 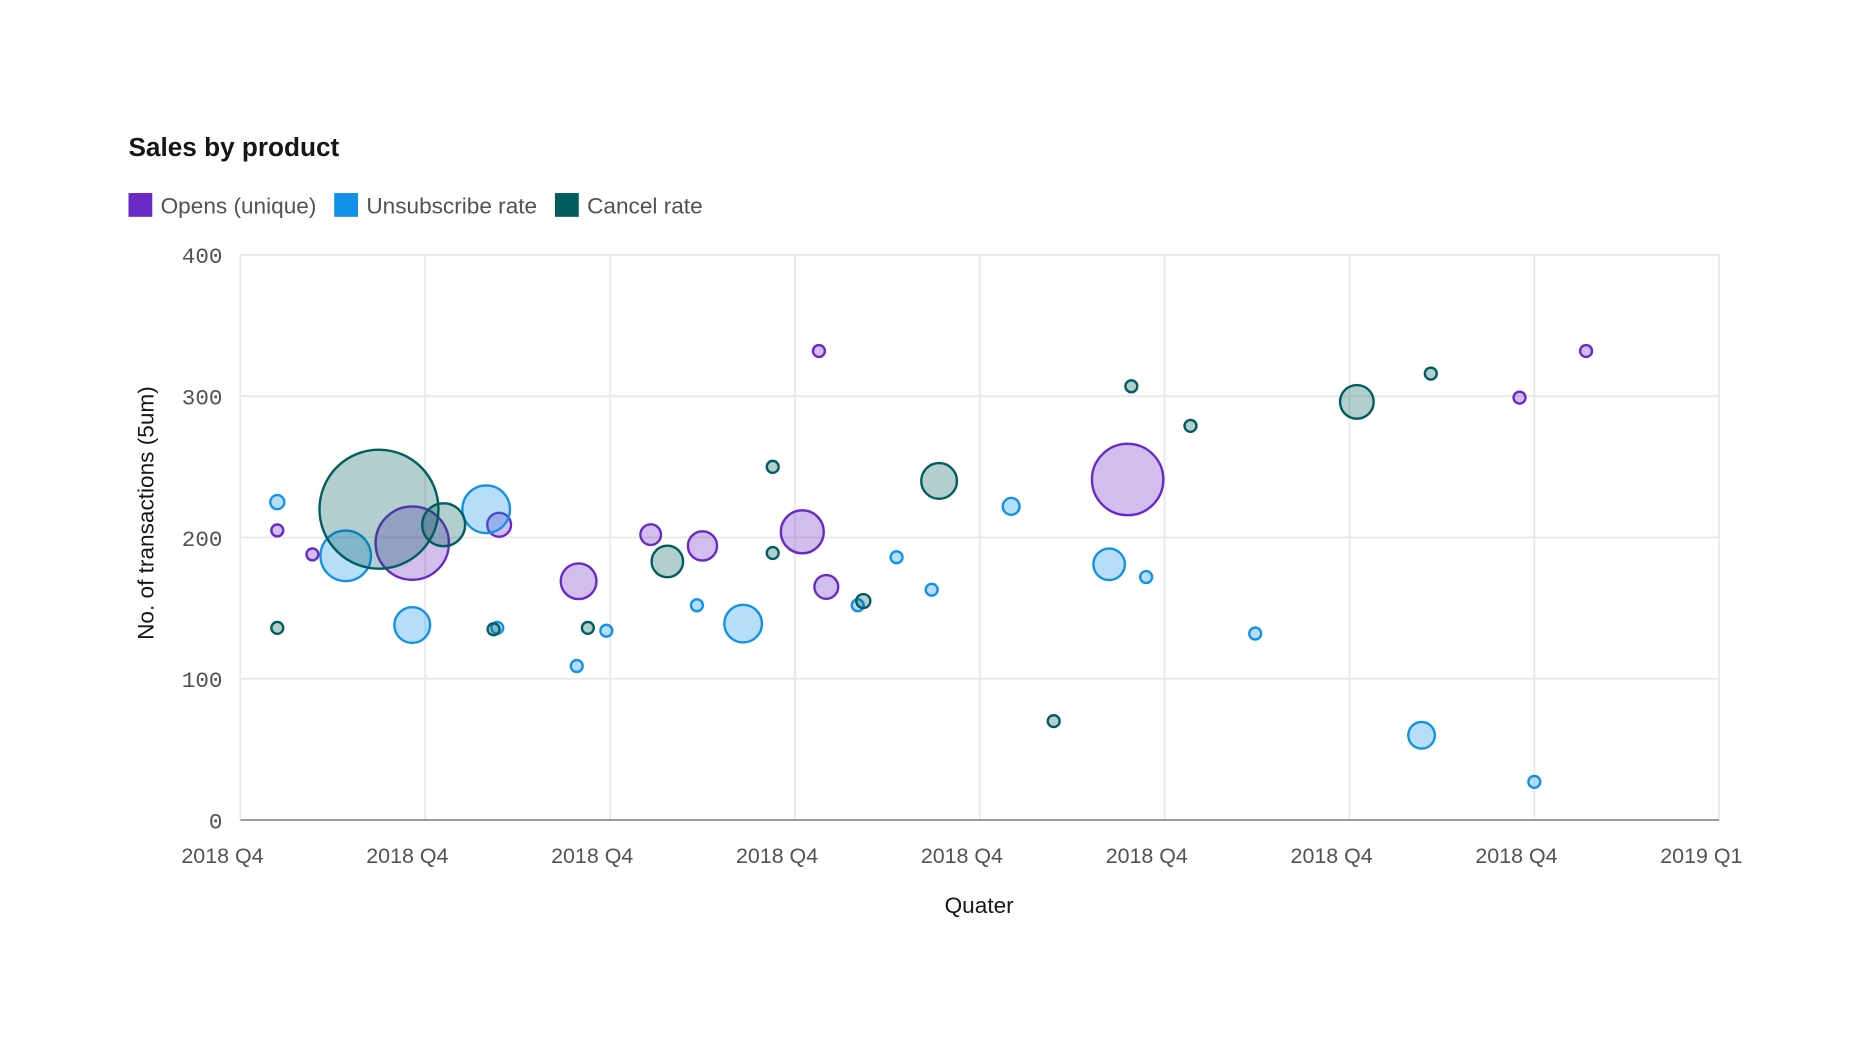 I want to click on legend-item: Opens (unique), so click(x=222, y=205).